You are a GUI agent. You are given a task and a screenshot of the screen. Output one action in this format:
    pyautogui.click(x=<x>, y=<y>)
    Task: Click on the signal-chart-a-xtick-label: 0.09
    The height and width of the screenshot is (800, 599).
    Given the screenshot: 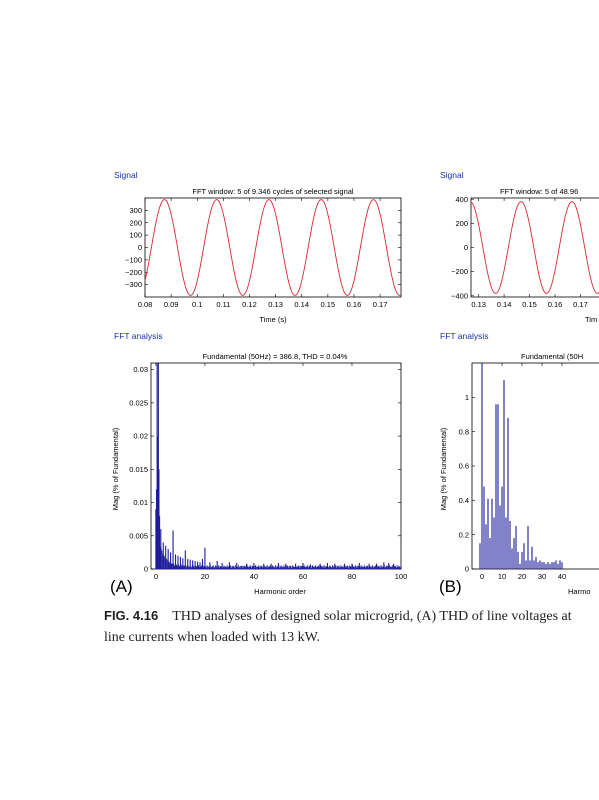 What is the action you would take?
    pyautogui.click(x=171, y=304)
    